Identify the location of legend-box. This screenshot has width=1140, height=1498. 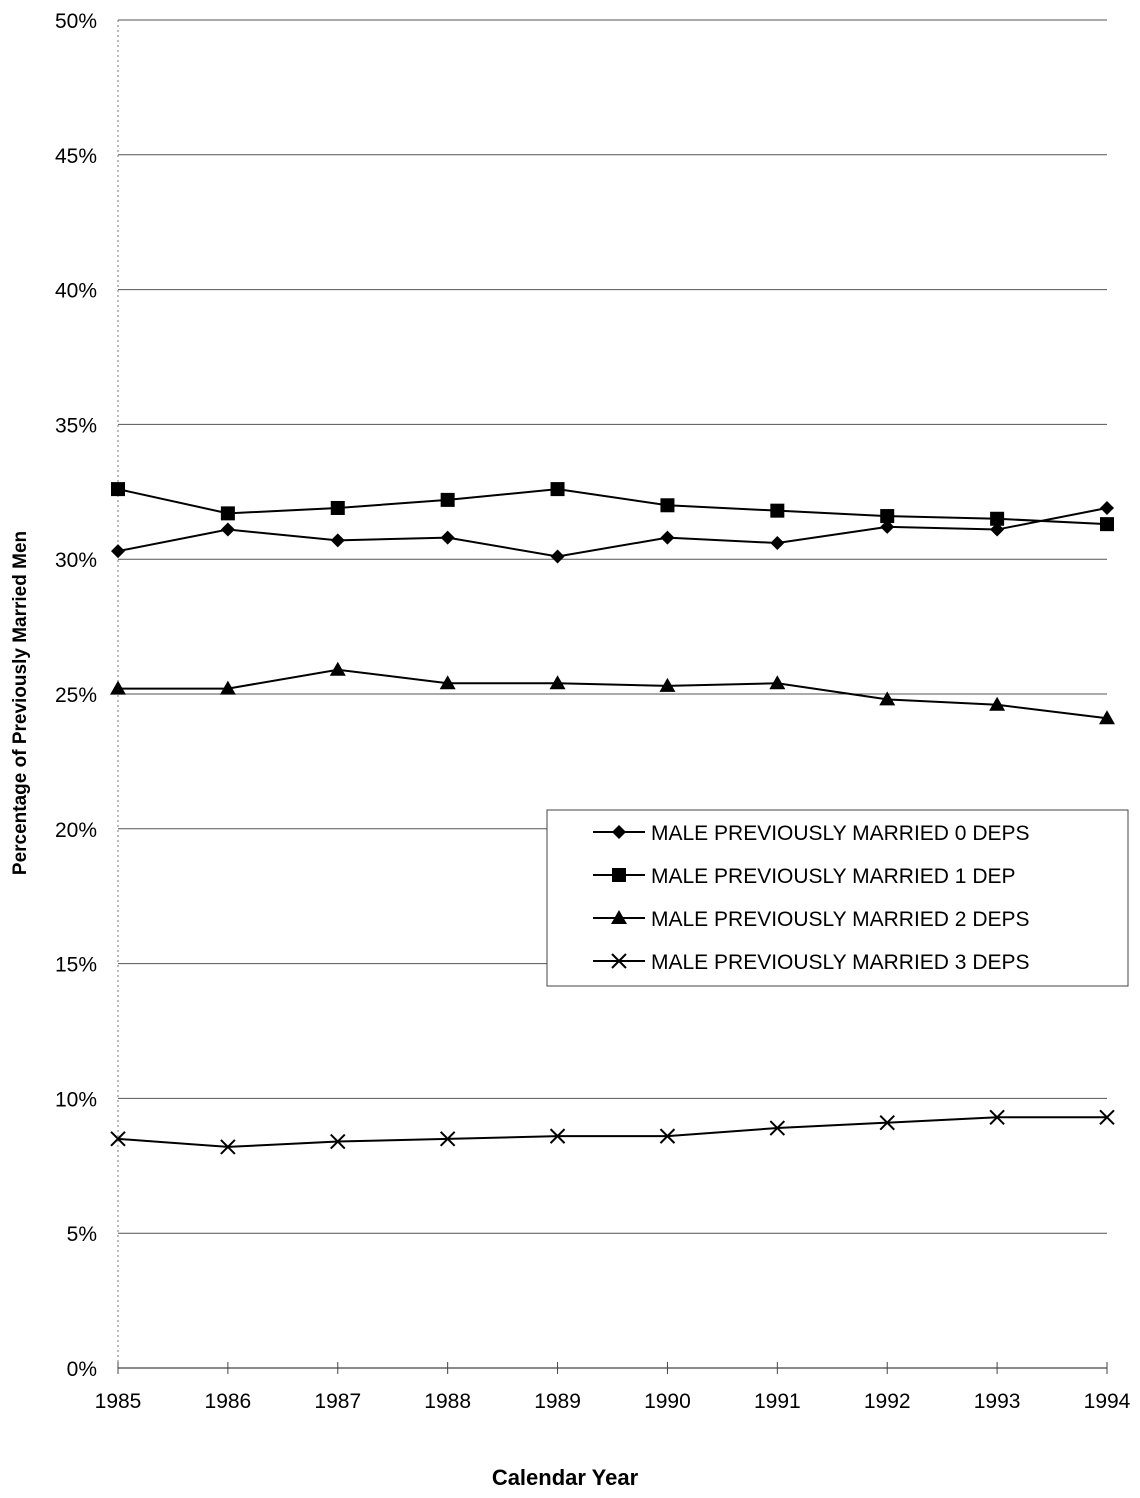
(837, 898).